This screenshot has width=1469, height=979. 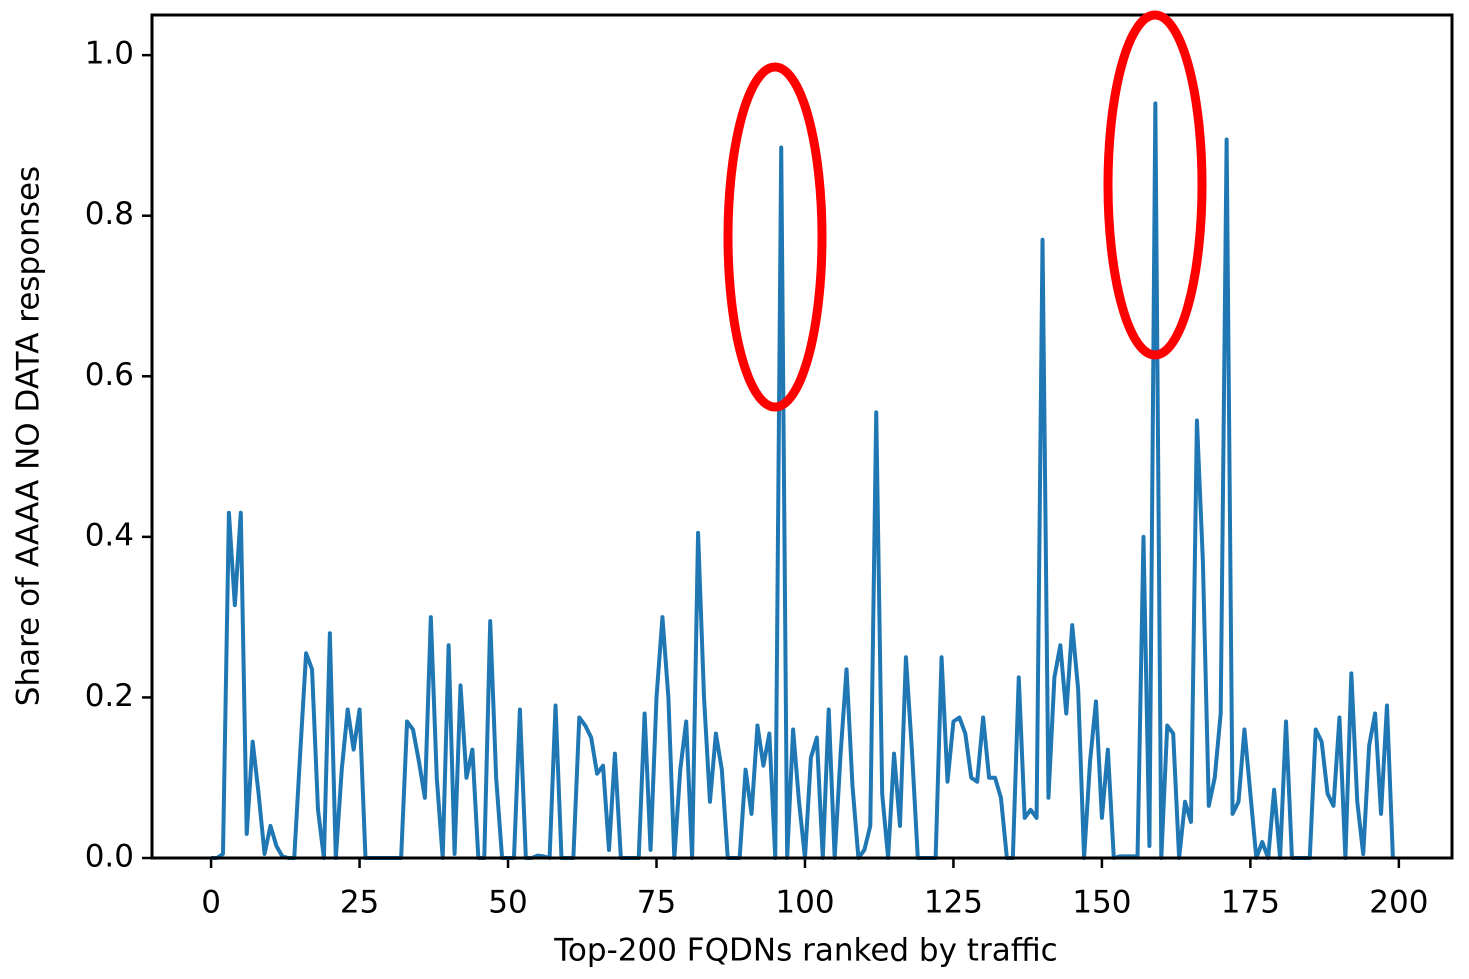 I want to click on x-tick-label: 75, so click(x=656, y=903).